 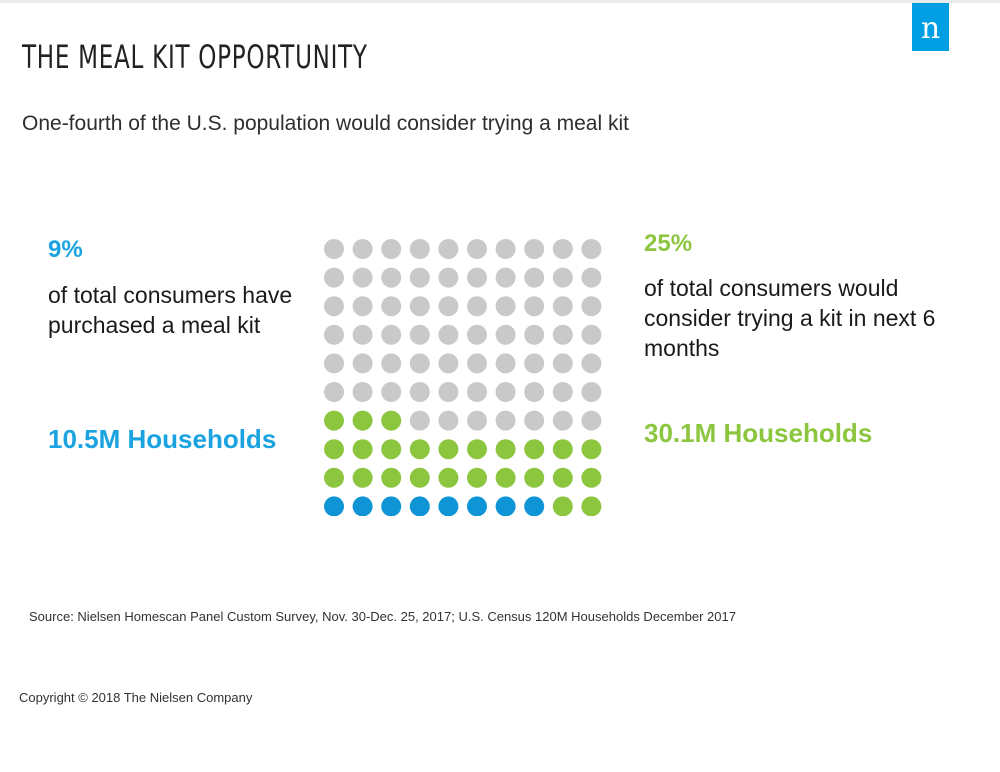 I want to click on copyright-note: Copyright © 2018 The Nielsen Company, so click(x=136, y=697).